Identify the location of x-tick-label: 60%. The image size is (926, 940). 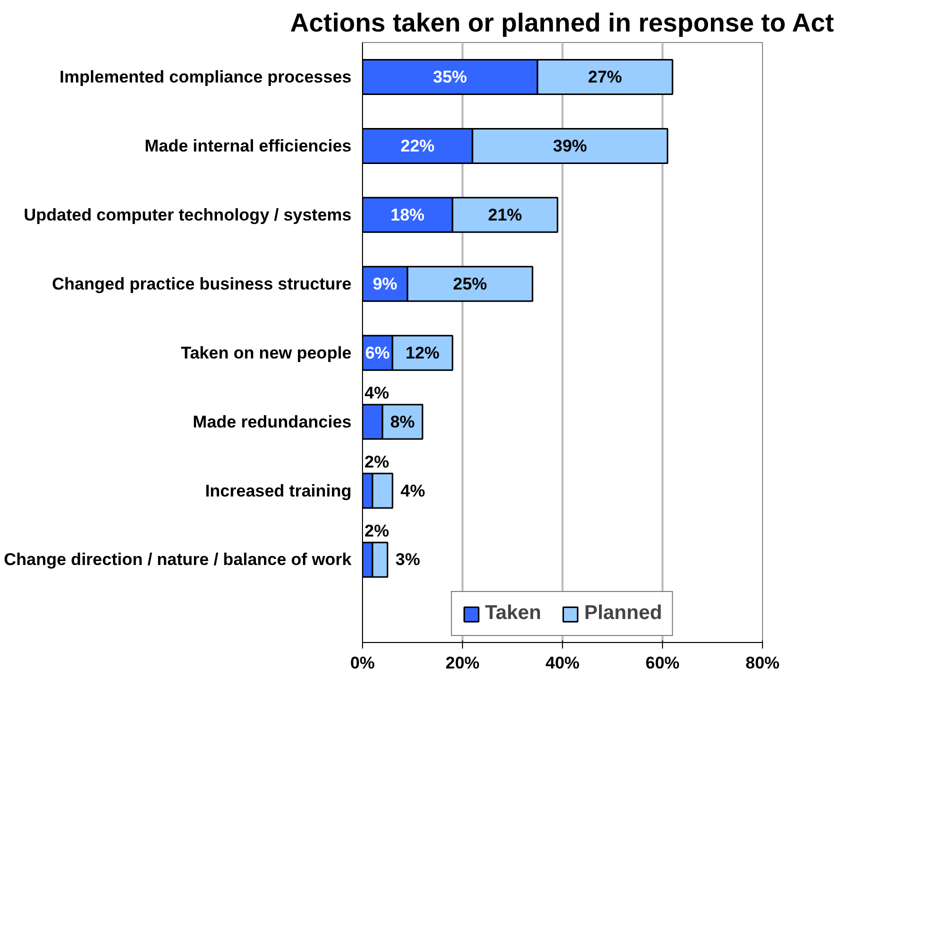
(662, 663).